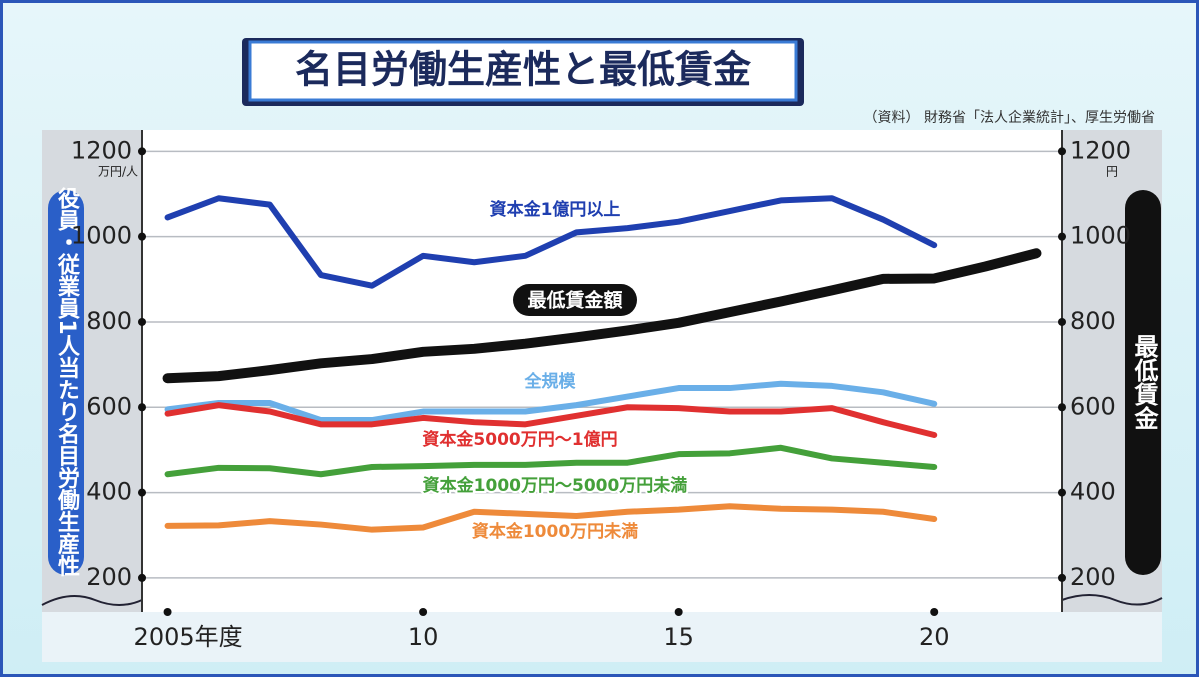  Describe the element at coordinates (1093, 406) in the screenshot. I see `y2-tick-label: 600` at that location.